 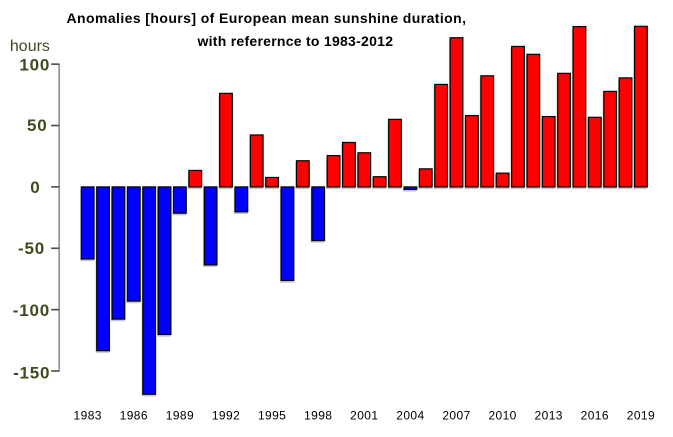 I want to click on svg-text: 1989, so click(x=180, y=416).